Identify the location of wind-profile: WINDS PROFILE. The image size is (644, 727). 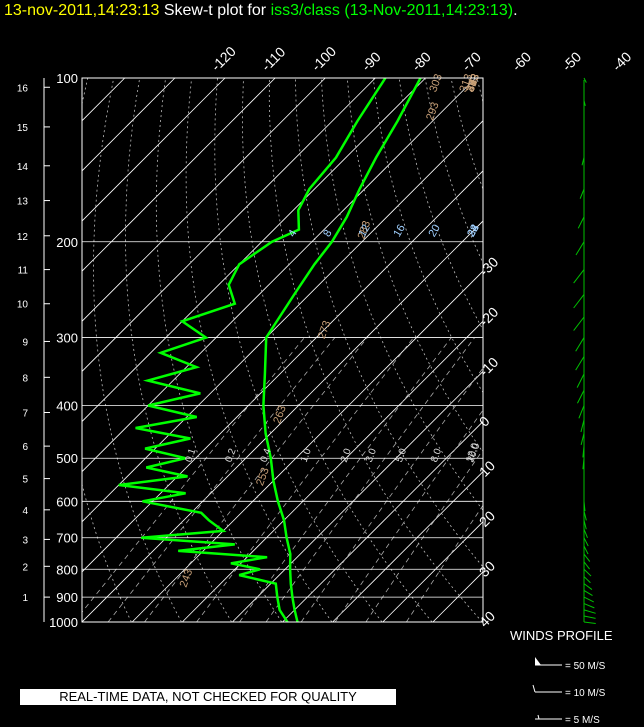
(561, 360).